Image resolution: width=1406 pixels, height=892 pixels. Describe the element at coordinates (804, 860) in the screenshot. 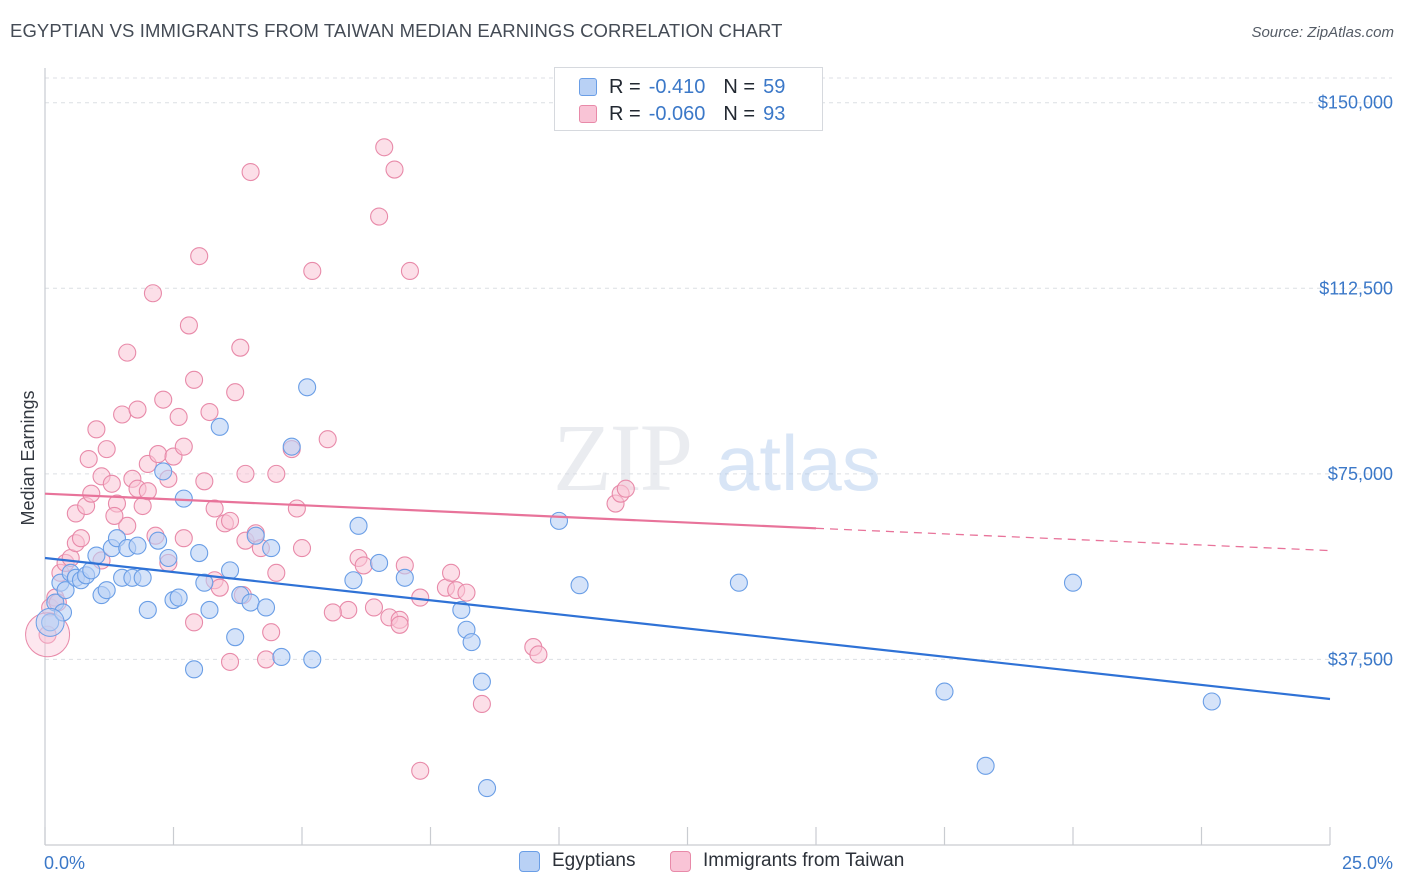

I see `bottom-legend-label-taiwan: Immigrants from Taiwan` at that location.